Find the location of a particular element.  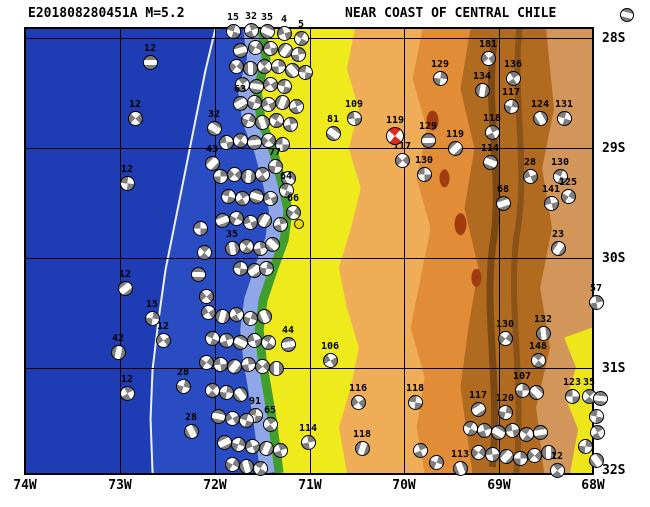

yellow-marker-dot is located at coordinates (299, 224).